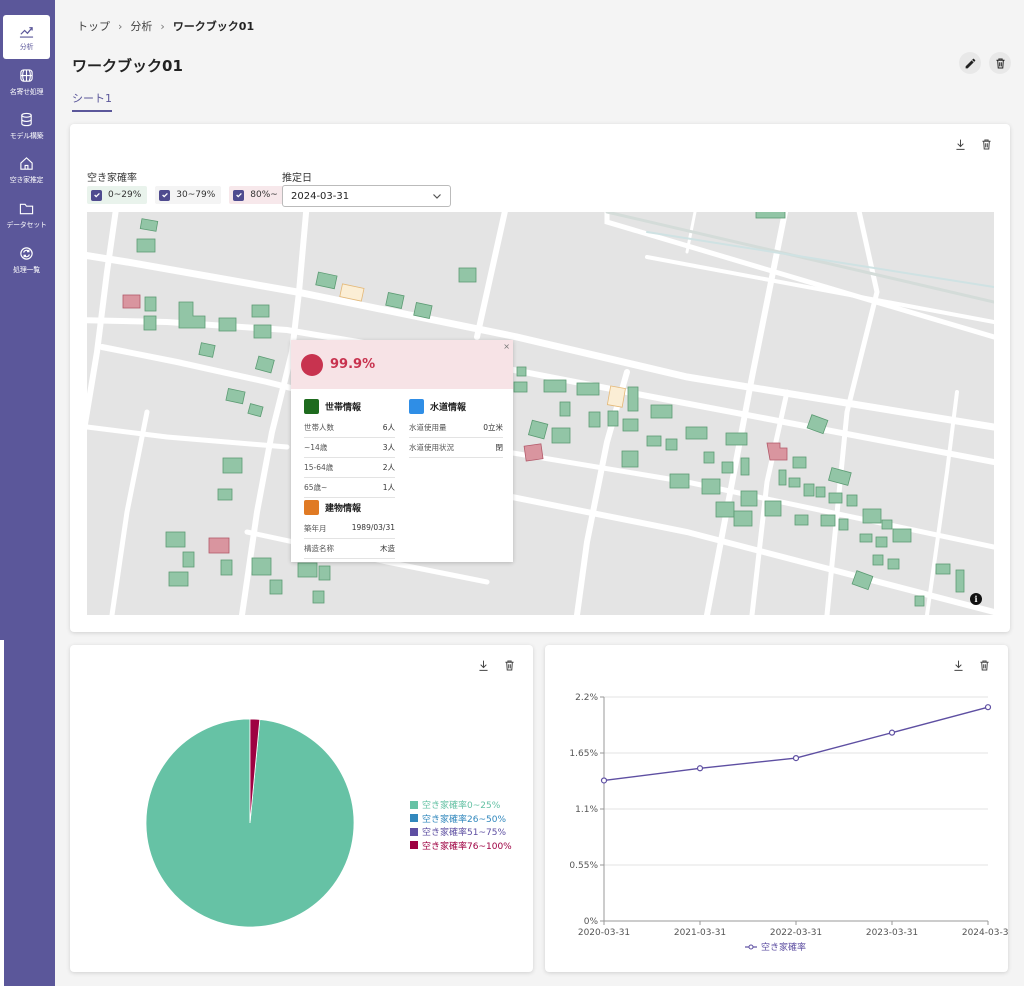  Describe the element at coordinates (349, 529) in the screenshot. I see `building-section: 建物情報 築年月 1989/03/31 構造名称 木造` at that location.